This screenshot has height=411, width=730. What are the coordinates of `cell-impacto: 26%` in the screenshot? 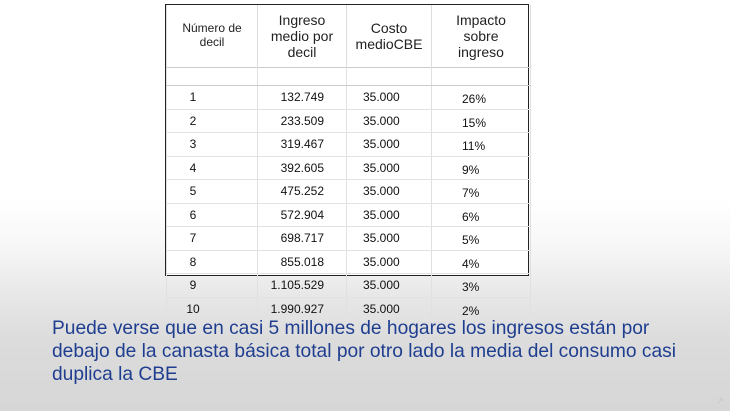 It's located at (481, 97).